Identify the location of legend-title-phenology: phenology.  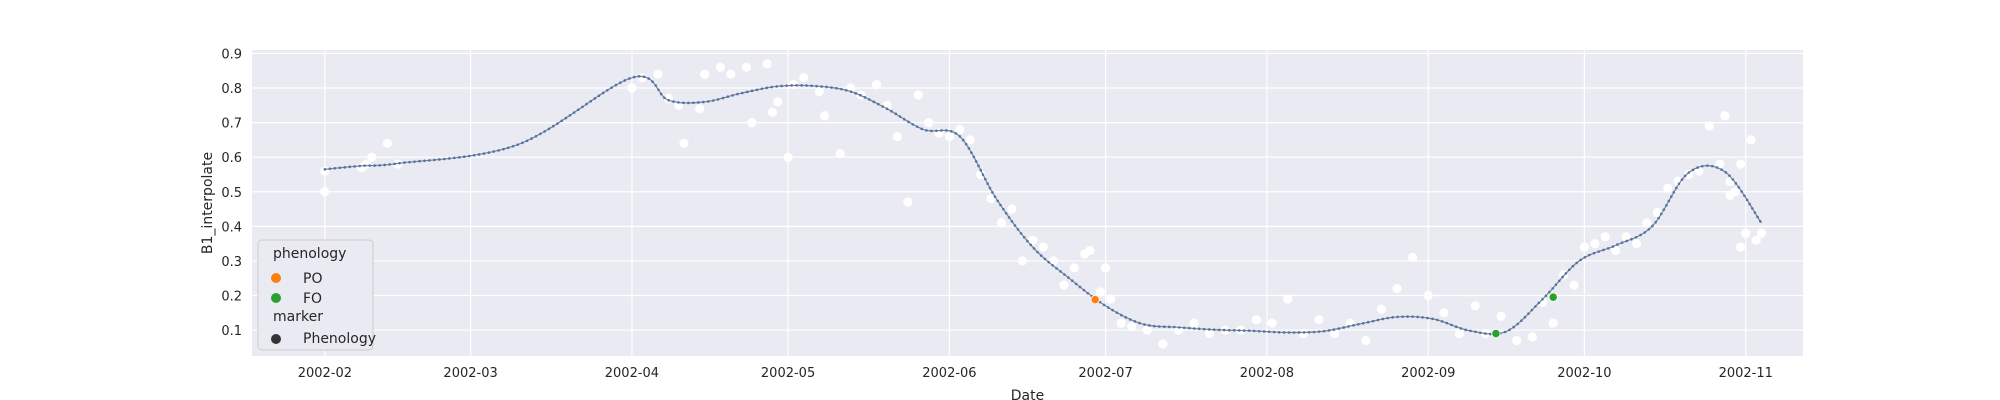
(309, 254).